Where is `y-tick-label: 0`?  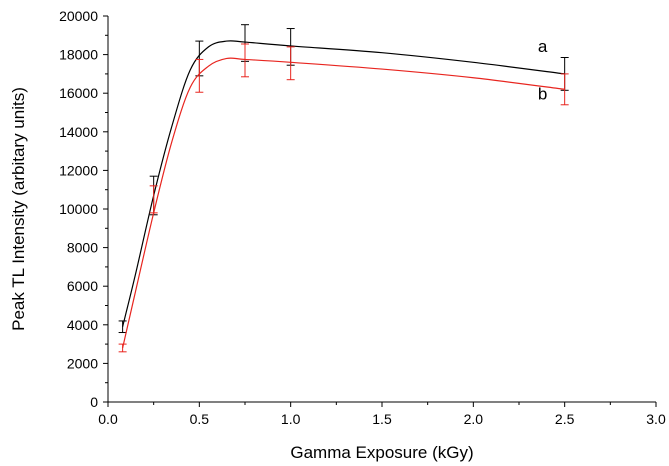
y-tick-label: 0 is located at coordinates (94, 402).